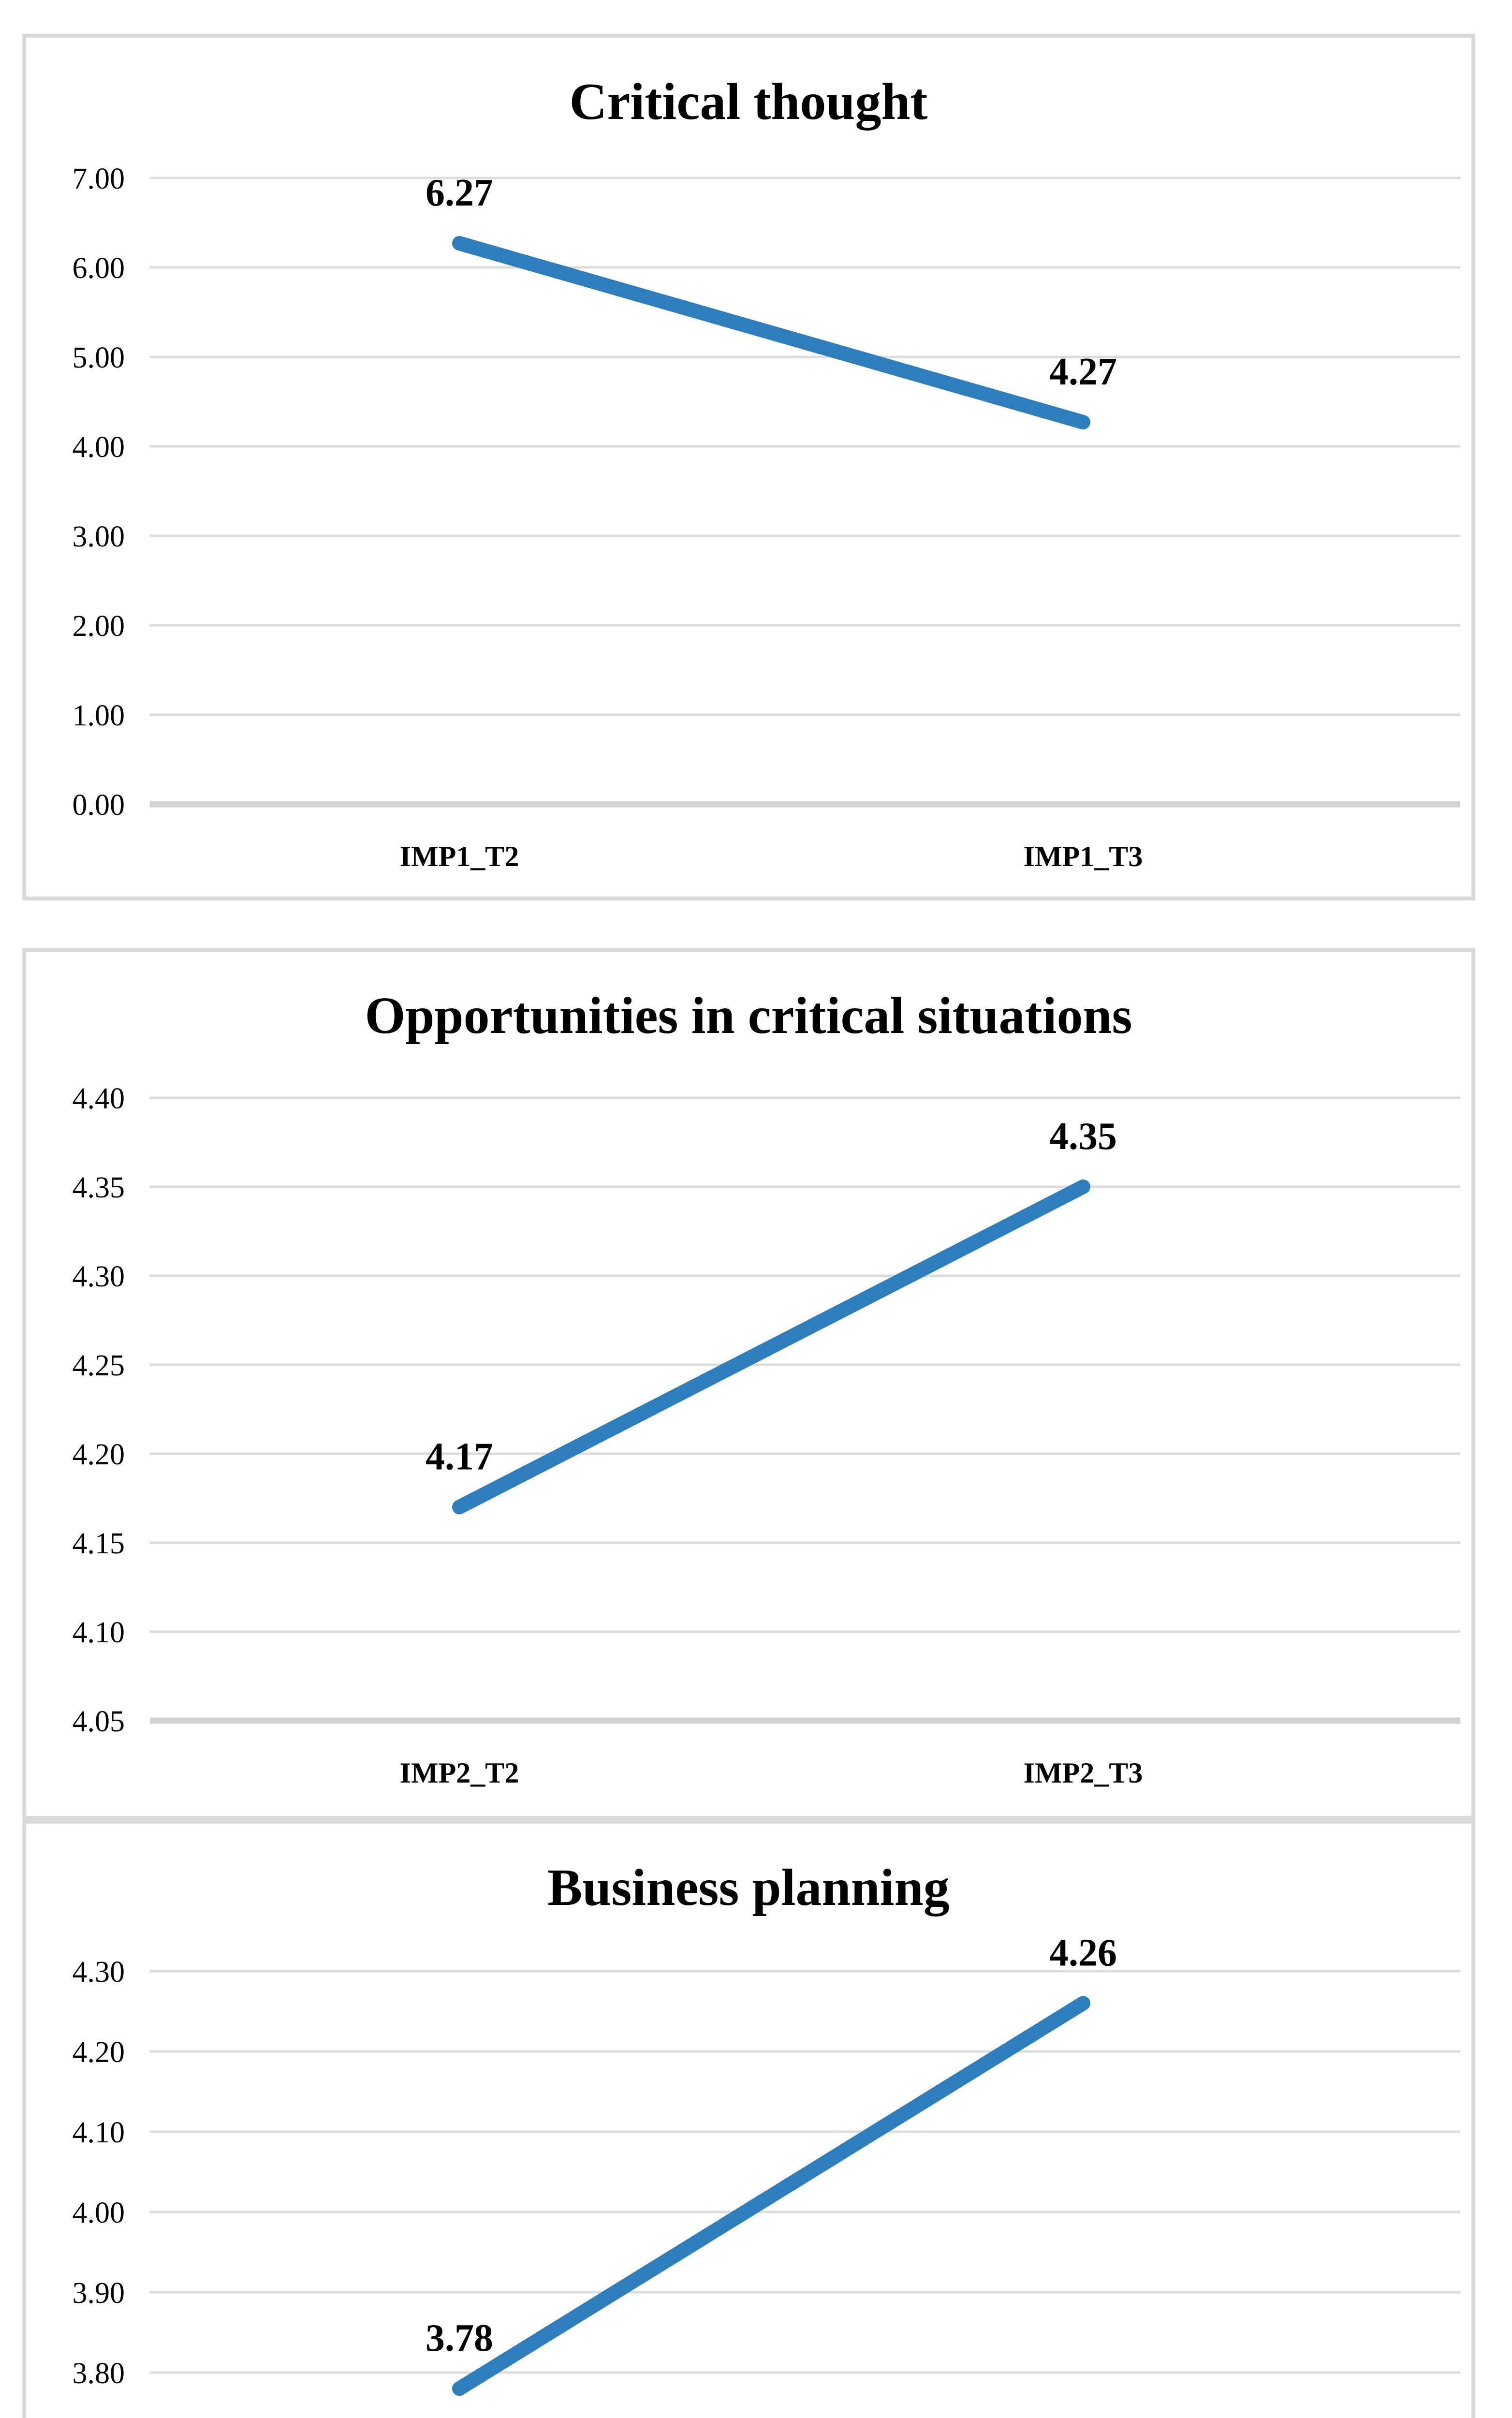 This screenshot has height=2418, width=1512. Describe the element at coordinates (99, 1365) in the screenshot. I see `y-tick-label: 4.25` at that location.